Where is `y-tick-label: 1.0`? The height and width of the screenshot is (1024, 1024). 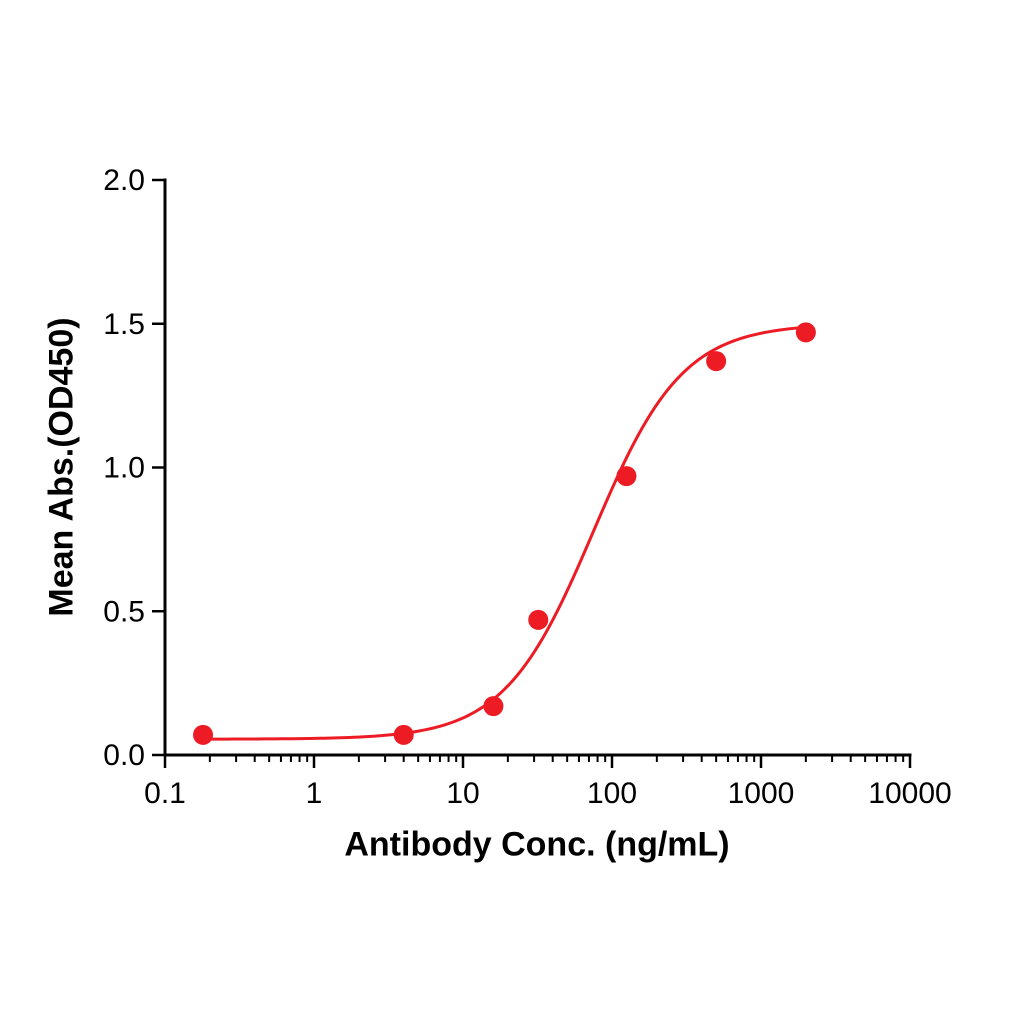 y-tick-label: 1.0 is located at coordinates (124, 468).